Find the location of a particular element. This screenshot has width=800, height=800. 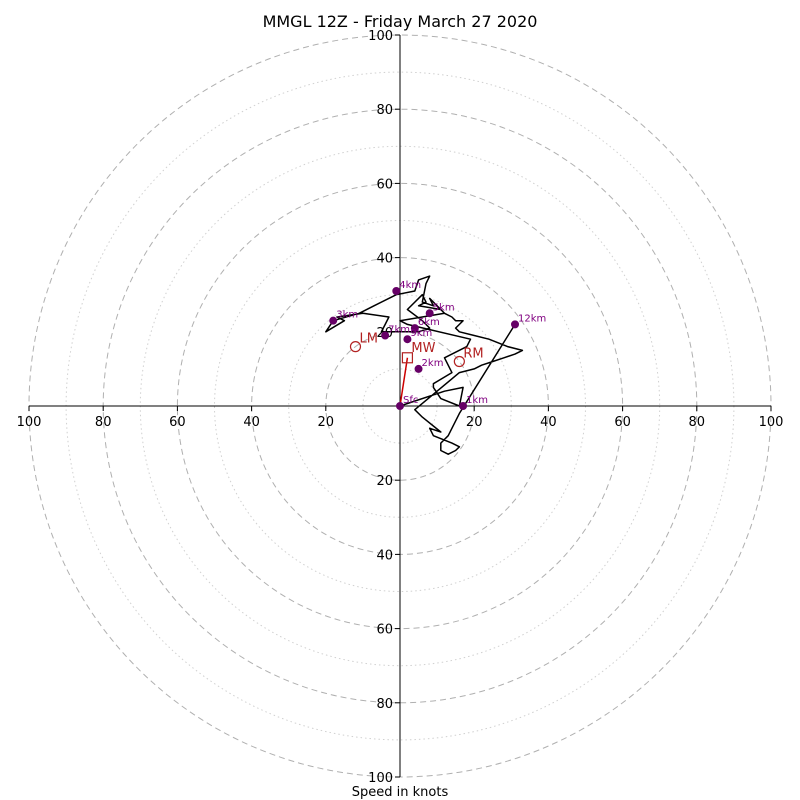

height-marker-label: 12km is located at coordinates (532, 318).